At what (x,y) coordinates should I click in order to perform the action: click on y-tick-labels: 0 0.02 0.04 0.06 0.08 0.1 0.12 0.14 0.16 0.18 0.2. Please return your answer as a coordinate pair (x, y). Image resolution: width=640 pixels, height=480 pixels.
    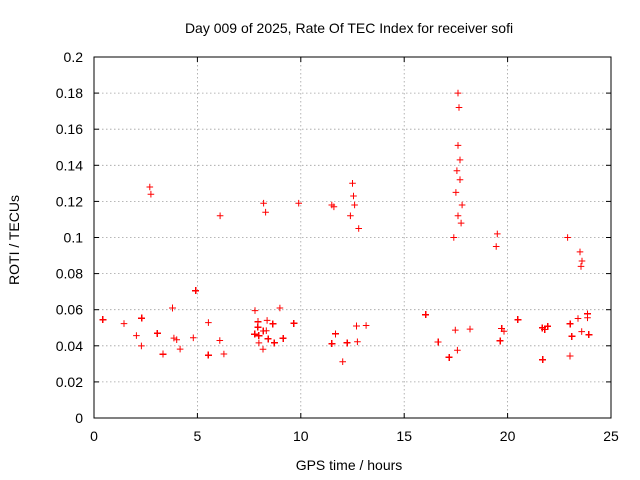
    Looking at the image, I should click on (69, 237).